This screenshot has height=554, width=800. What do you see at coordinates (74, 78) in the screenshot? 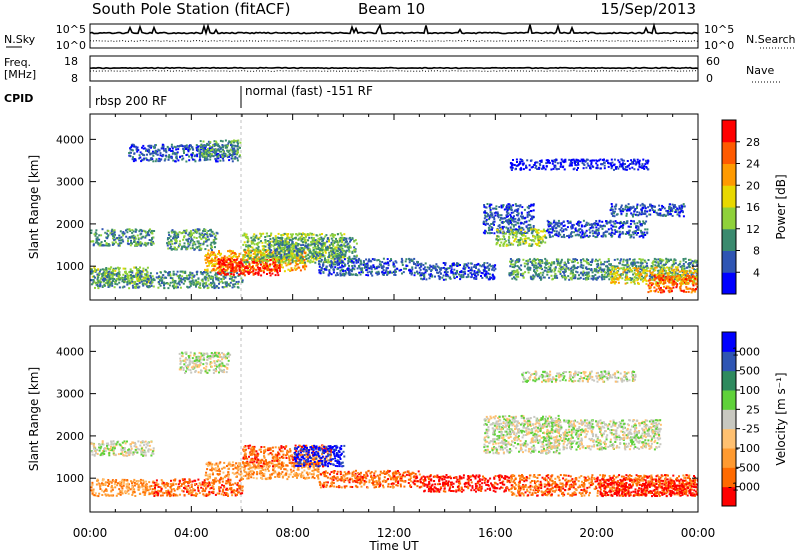
I see `freq-tick-bottom: 8` at bounding box center [74, 78].